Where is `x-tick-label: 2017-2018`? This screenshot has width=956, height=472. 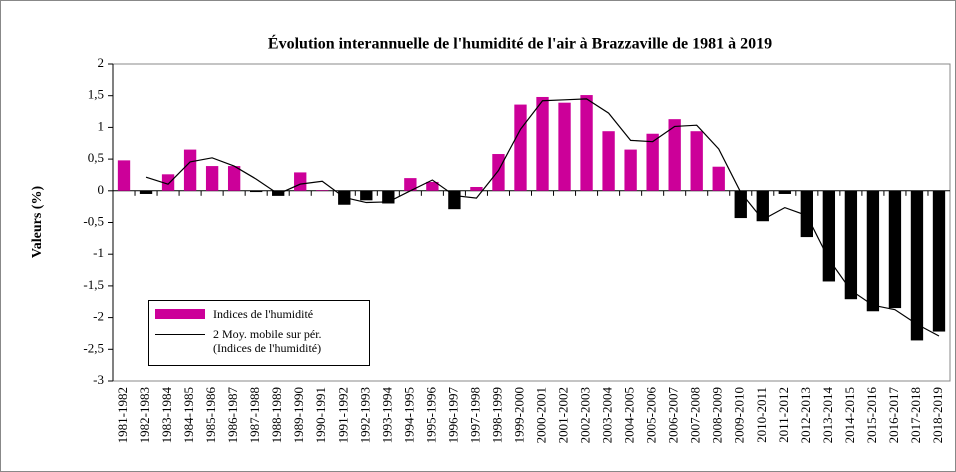 x-tick-label: 2017-2018 is located at coordinates (915, 415).